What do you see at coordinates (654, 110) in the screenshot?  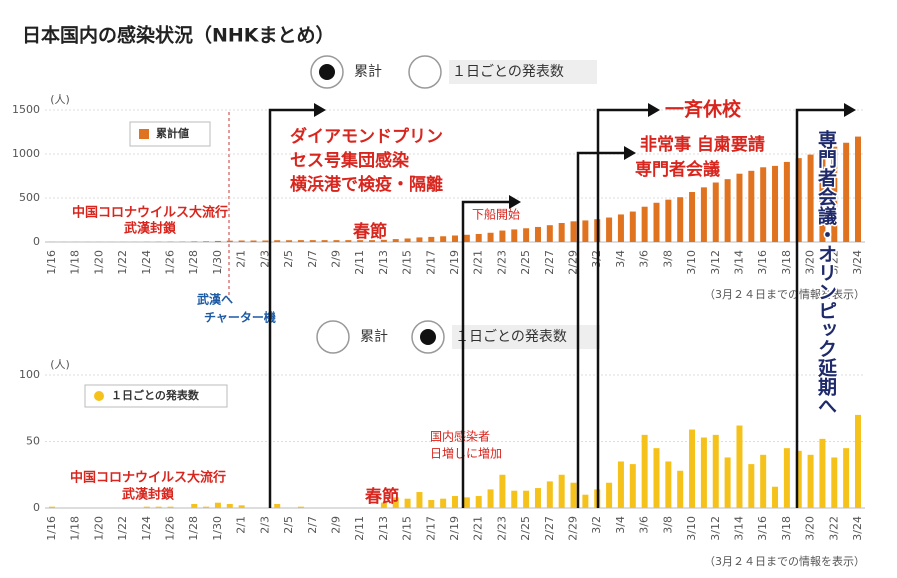 I see `arrow-head` at bounding box center [654, 110].